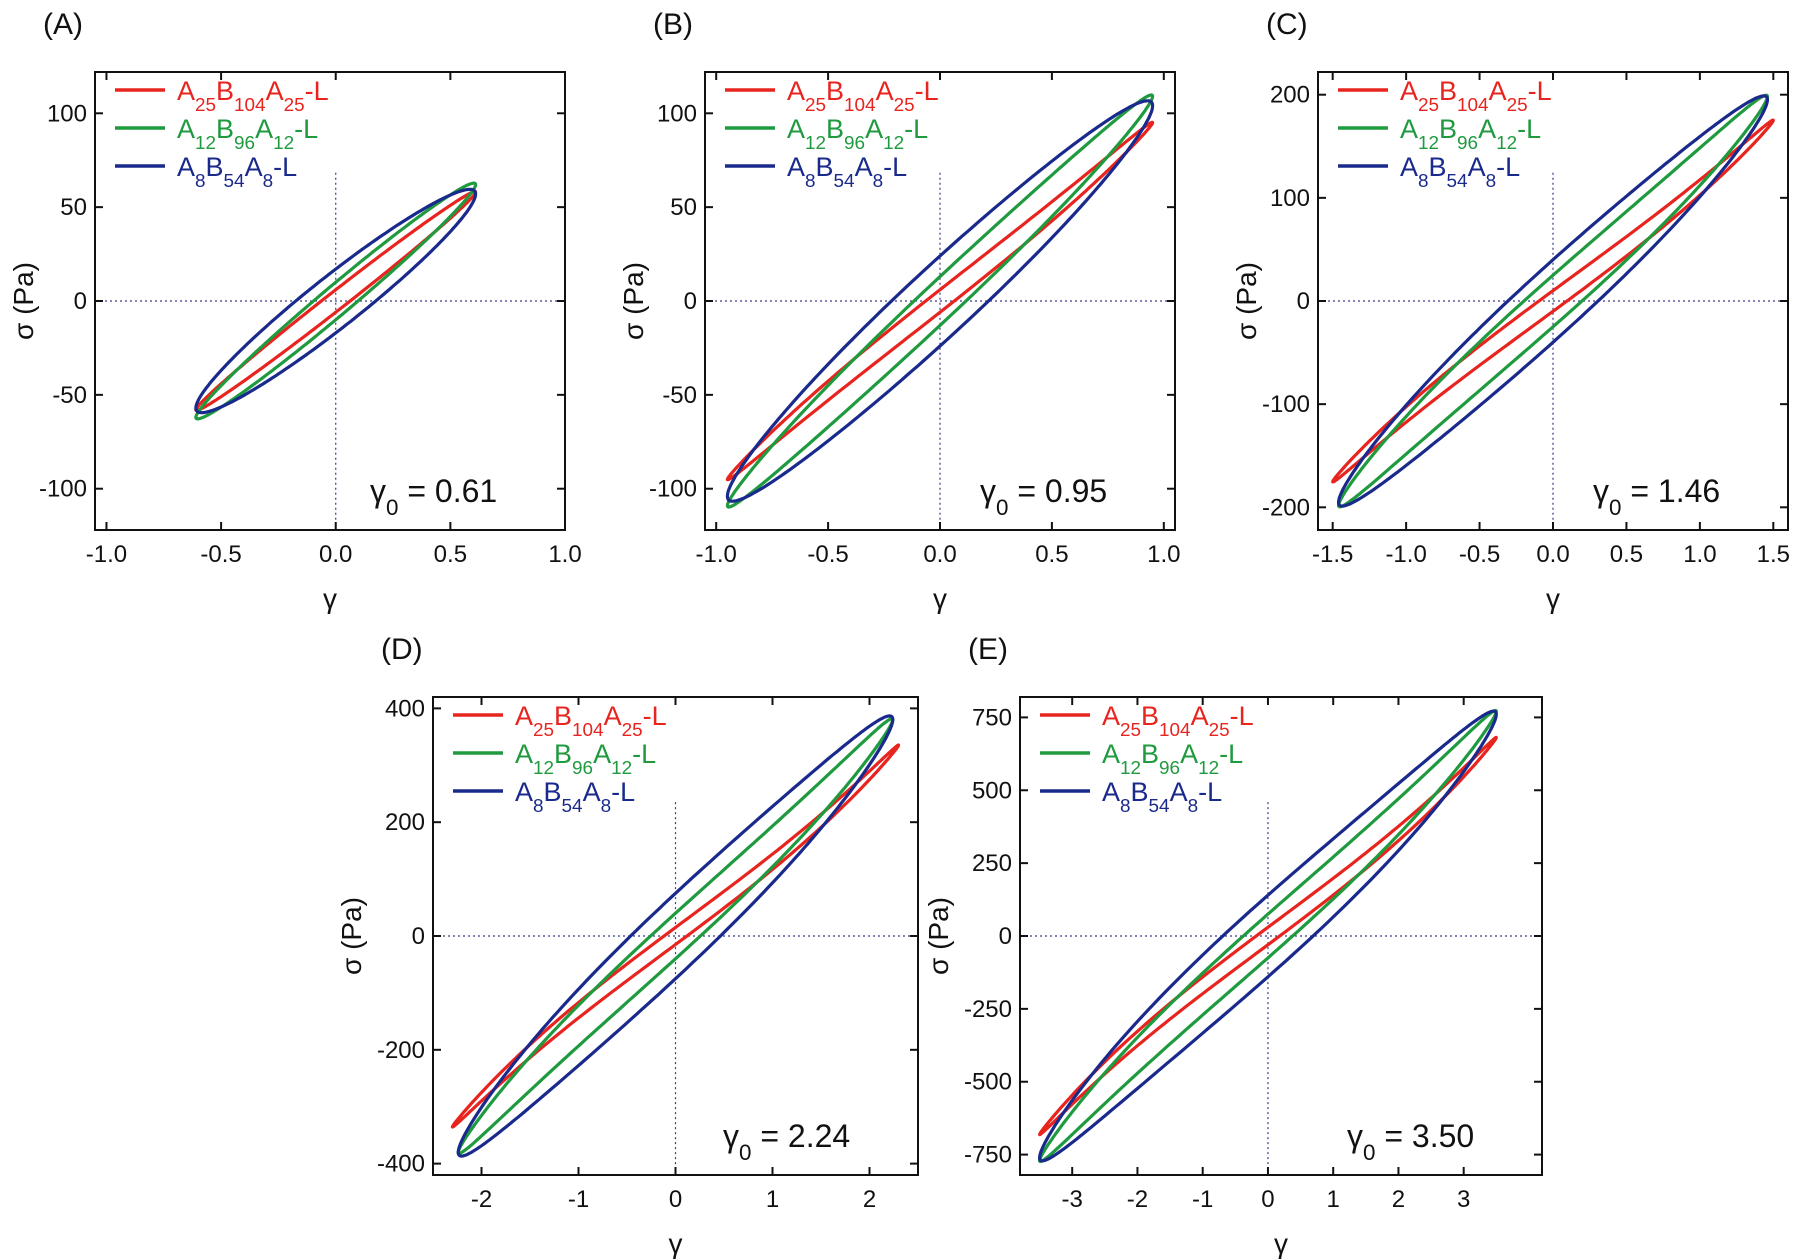 The height and width of the screenshot is (1260, 1806). What do you see at coordinates (63, 24) in the screenshot?
I see `panel-label: (A)` at bounding box center [63, 24].